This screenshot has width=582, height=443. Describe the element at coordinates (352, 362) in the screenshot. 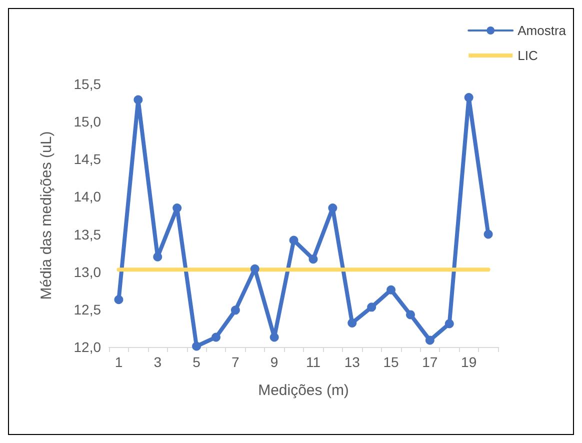

I see `x-tick-label: 13` at that location.